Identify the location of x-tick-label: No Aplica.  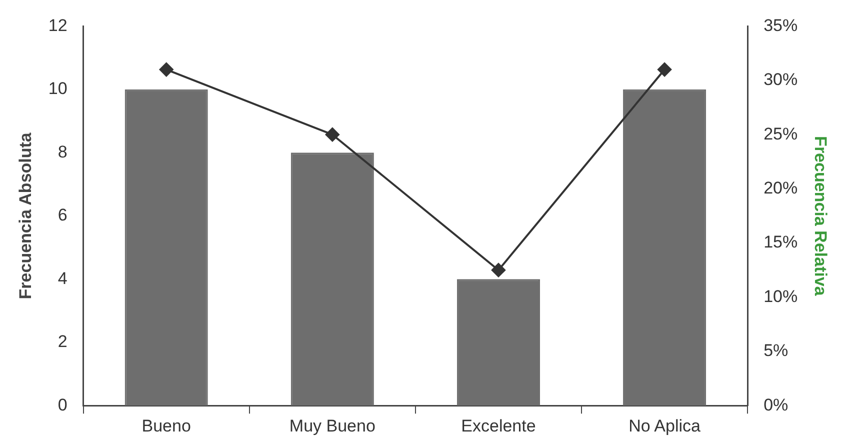
(664, 426).